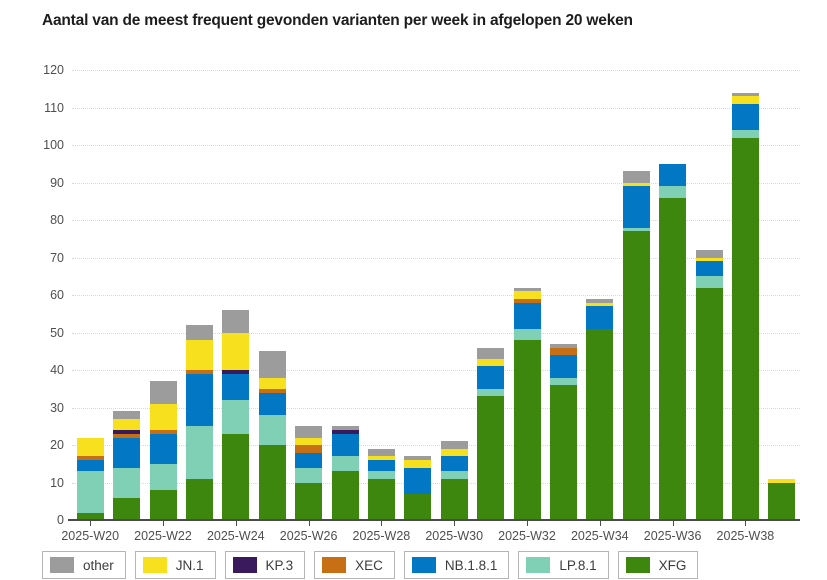 The width and height of the screenshot is (827, 580). I want to click on legend-item-KP.3: KP.3, so click(265, 565).